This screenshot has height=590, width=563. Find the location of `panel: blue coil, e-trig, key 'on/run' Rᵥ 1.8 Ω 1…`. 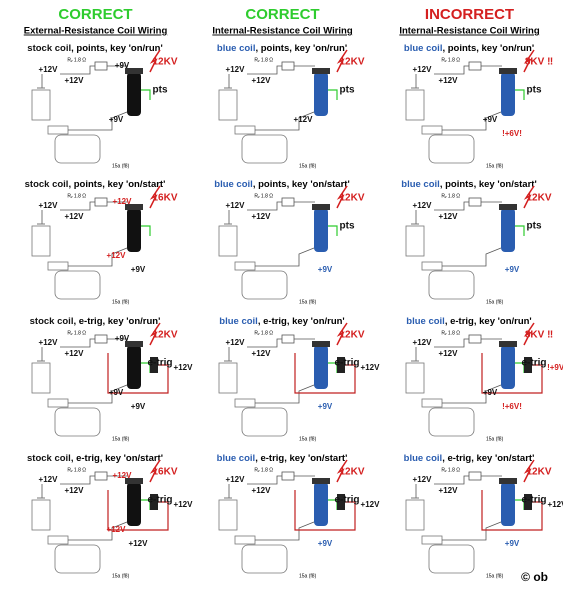

panel: blue coil, e-trig, key 'on/run' Rᵥ 1.8 Ω 1… is located at coordinates (484, 379).